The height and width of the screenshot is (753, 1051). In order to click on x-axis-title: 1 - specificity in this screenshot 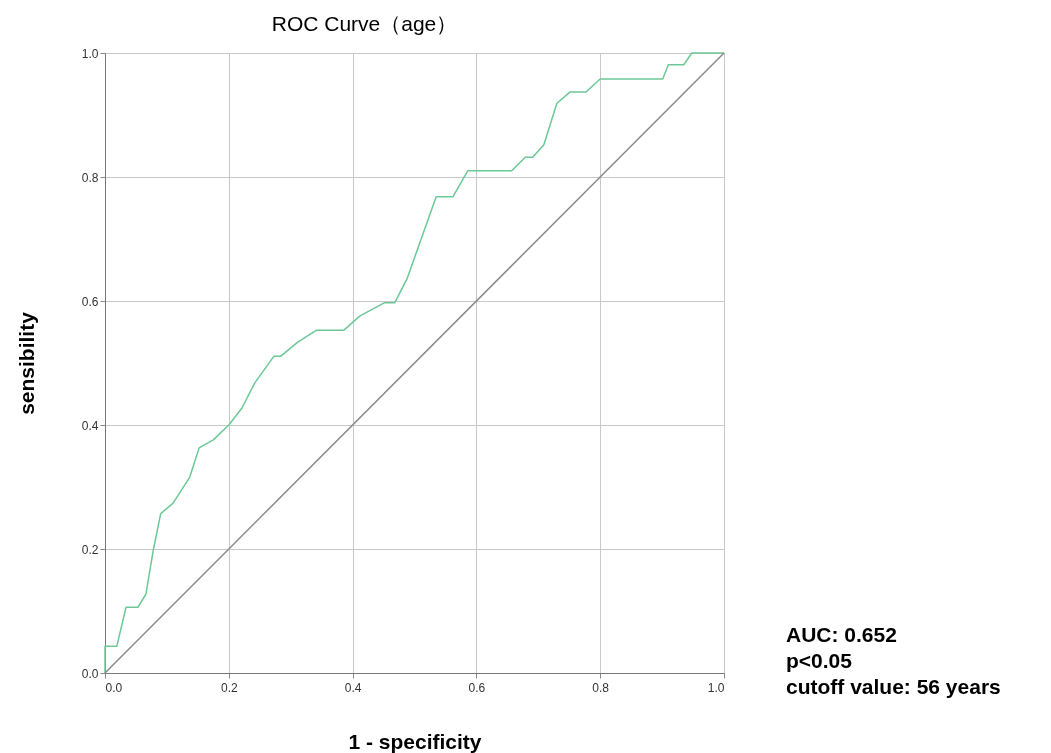, I will do `click(415, 741)`.